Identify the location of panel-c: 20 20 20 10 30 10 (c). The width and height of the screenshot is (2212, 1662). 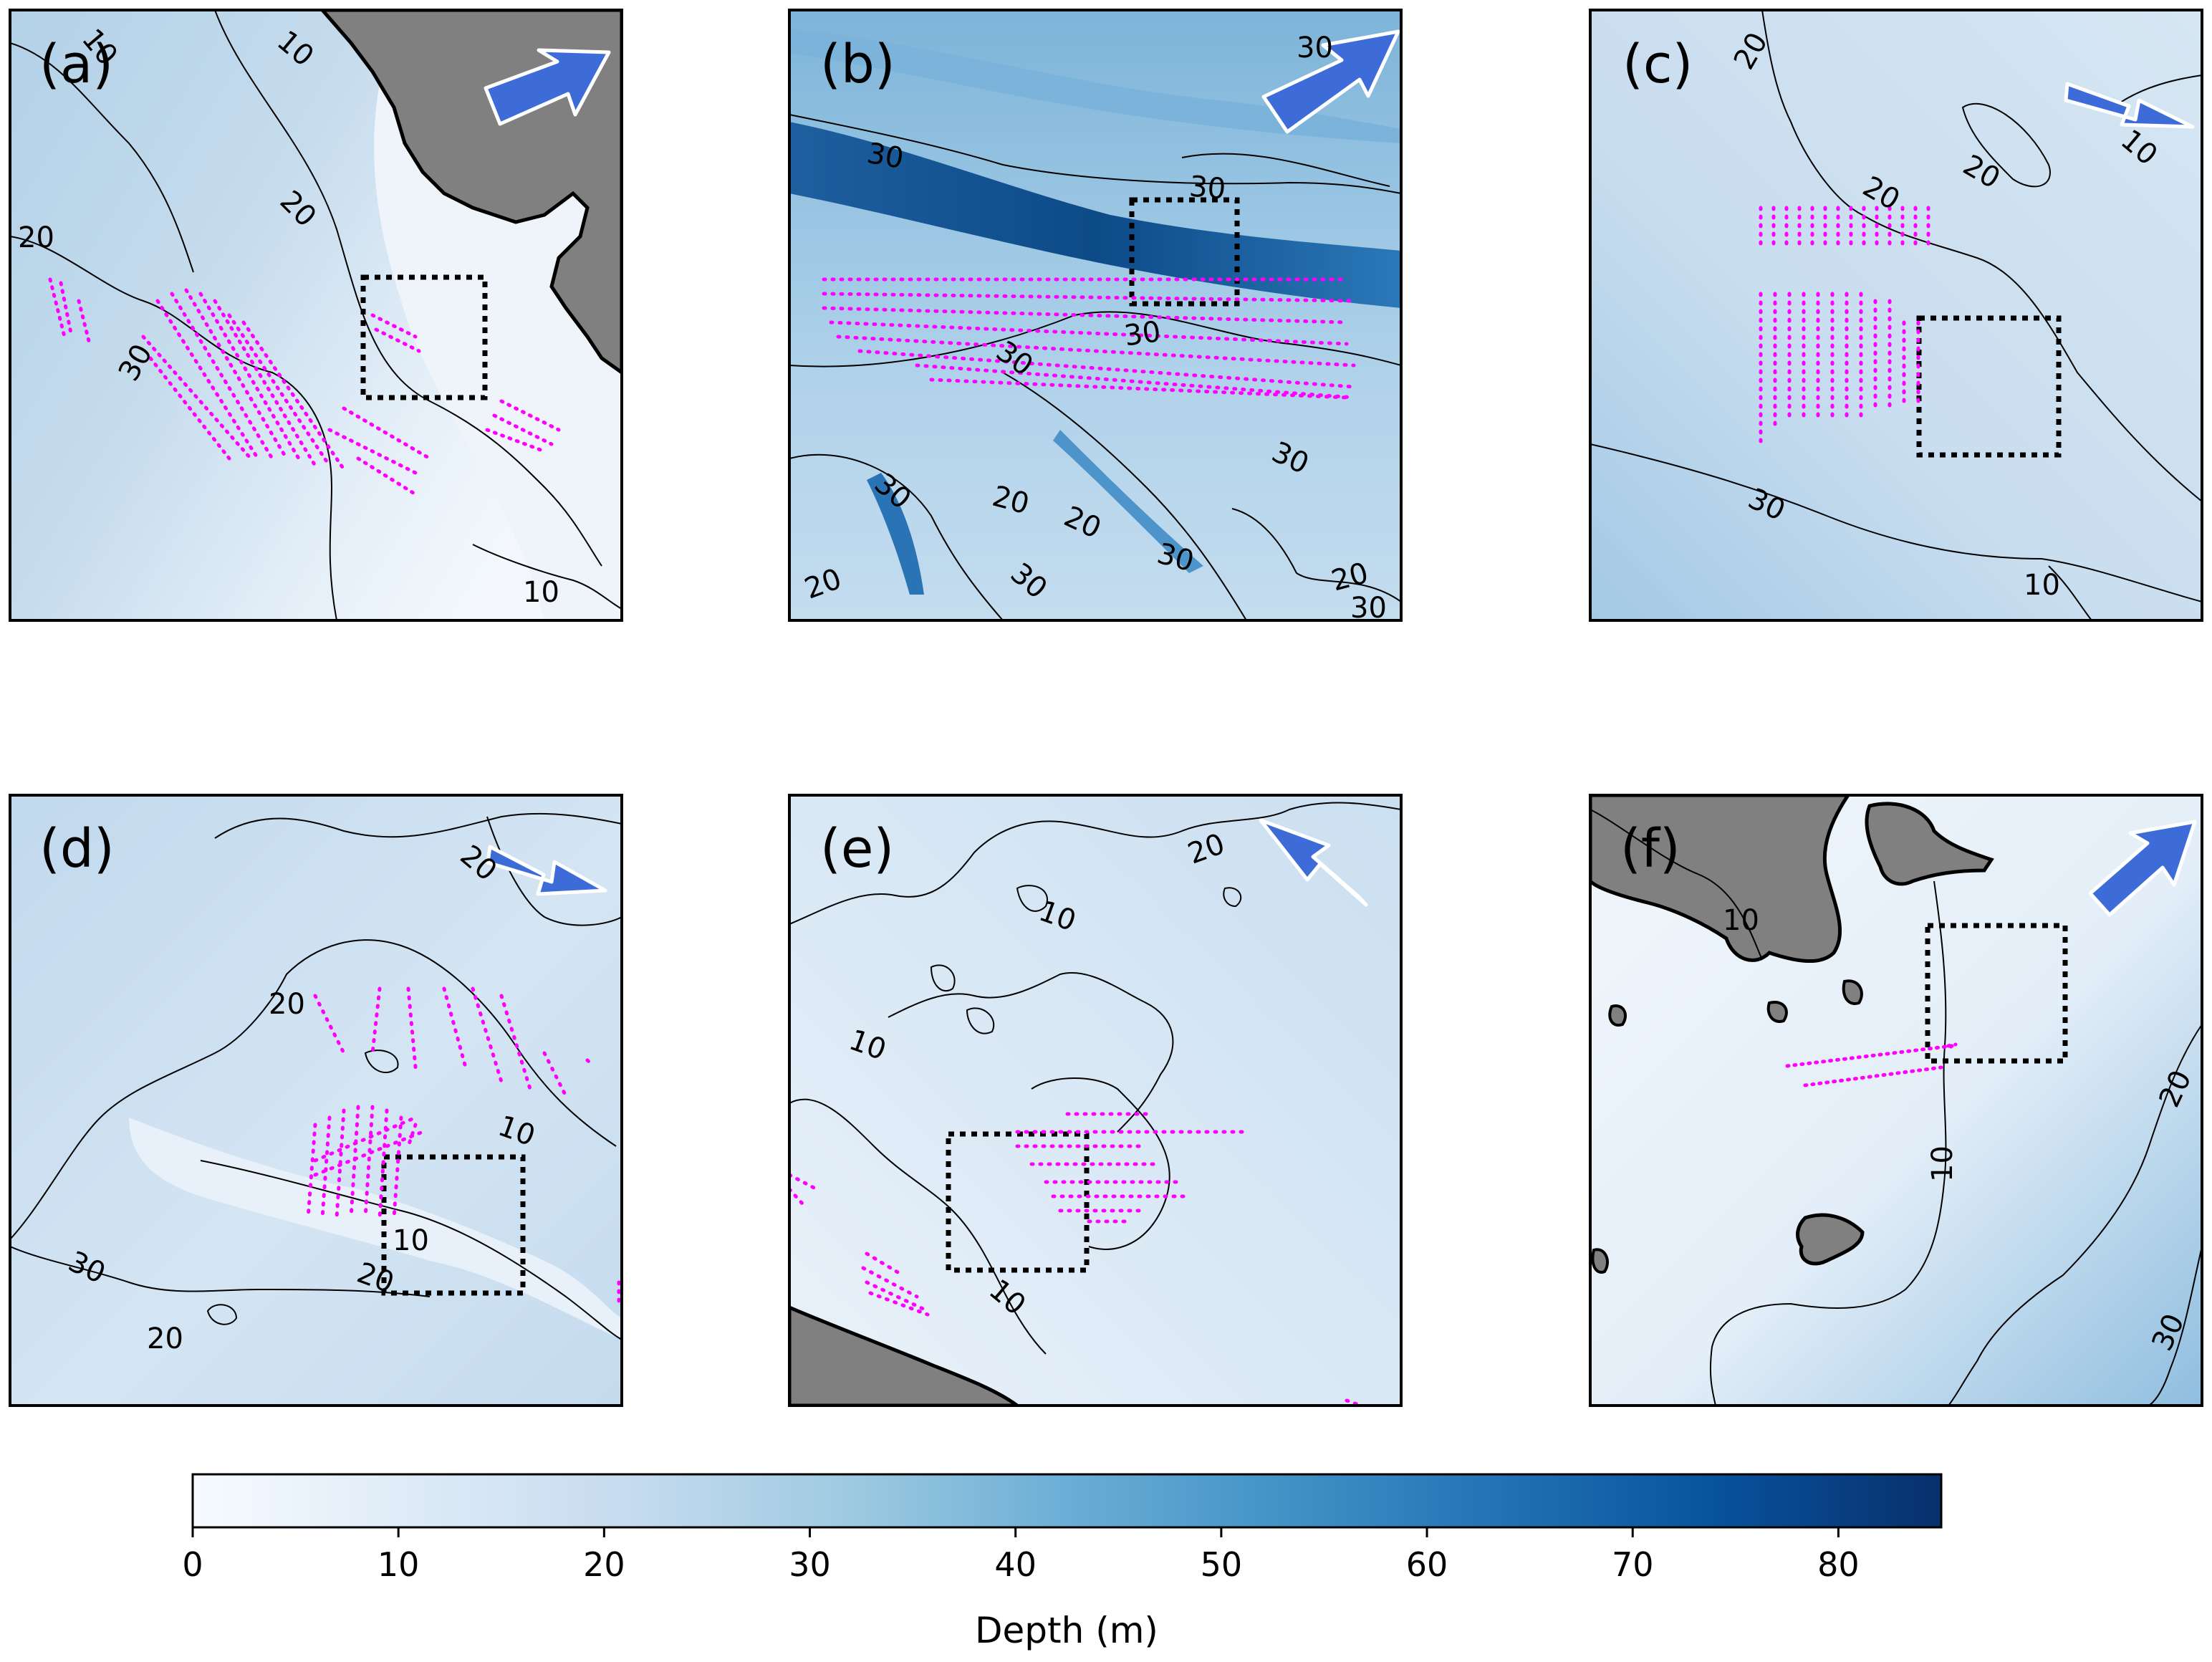
(1896, 315).